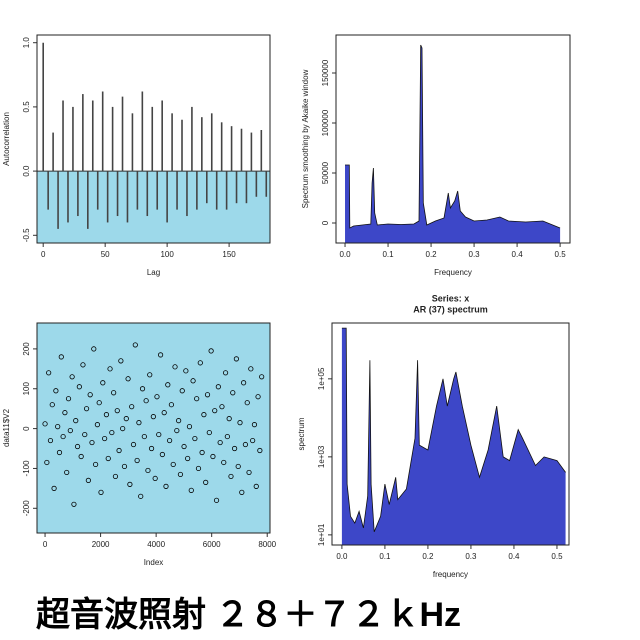 This screenshot has width=640, height=640. I want to click on x-tick-label: 0, so click(45, 544).